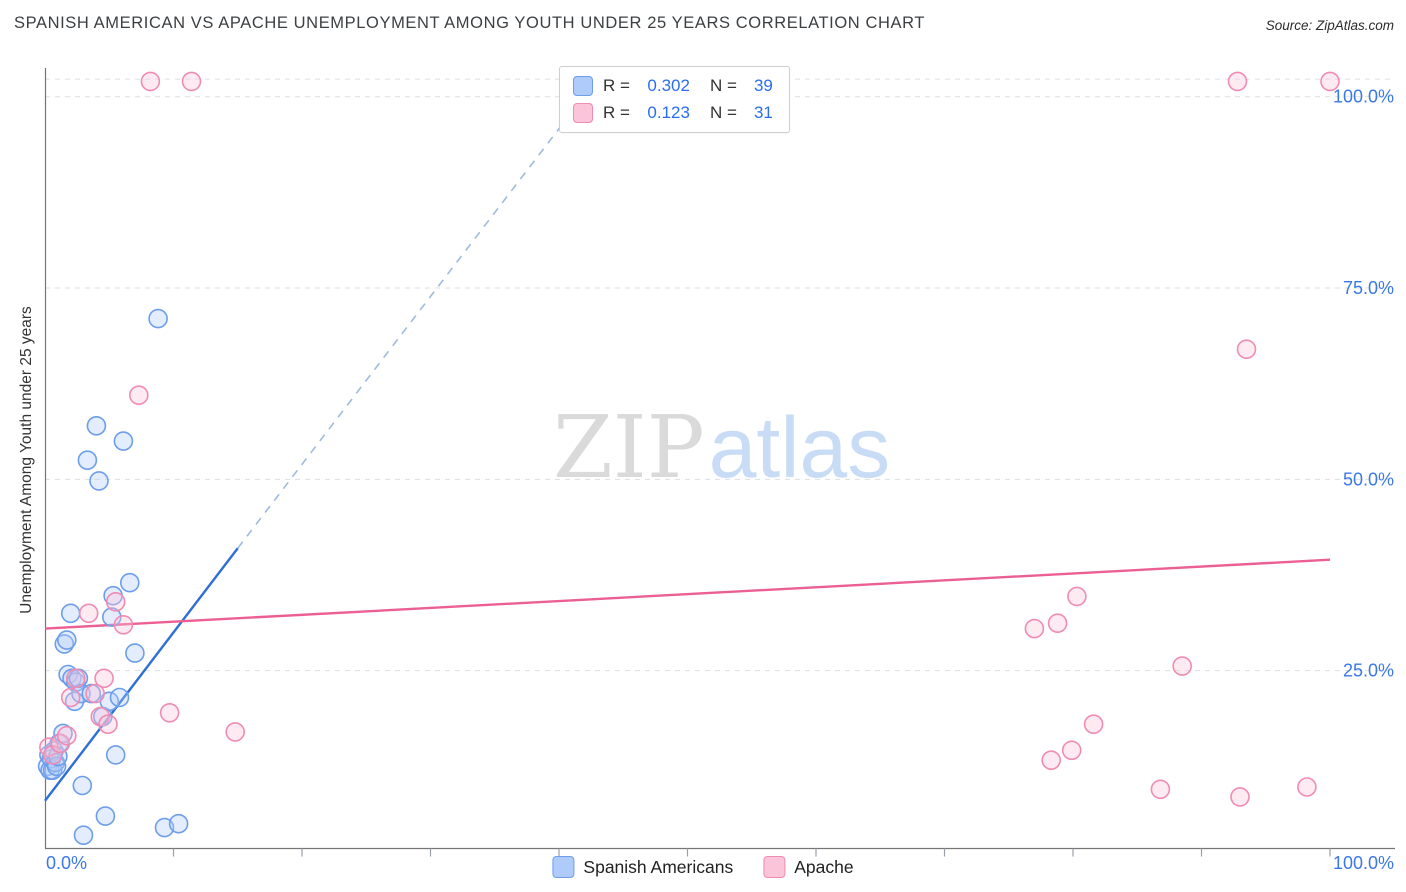 The width and height of the screenshot is (1406, 892). Describe the element at coordinates (629, 448) in the screenshot. I see `watermark-zip: ZIP` at that location.